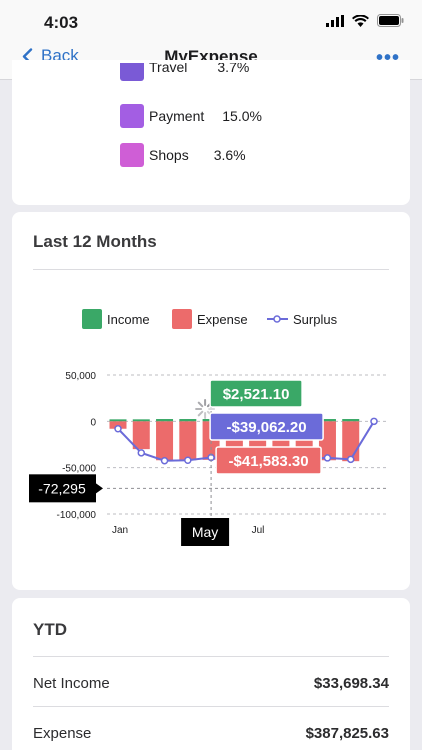  Describe the element at coordinates (79, 469) in the screenshot. I see `y-tick-label: -50,000` at that location.